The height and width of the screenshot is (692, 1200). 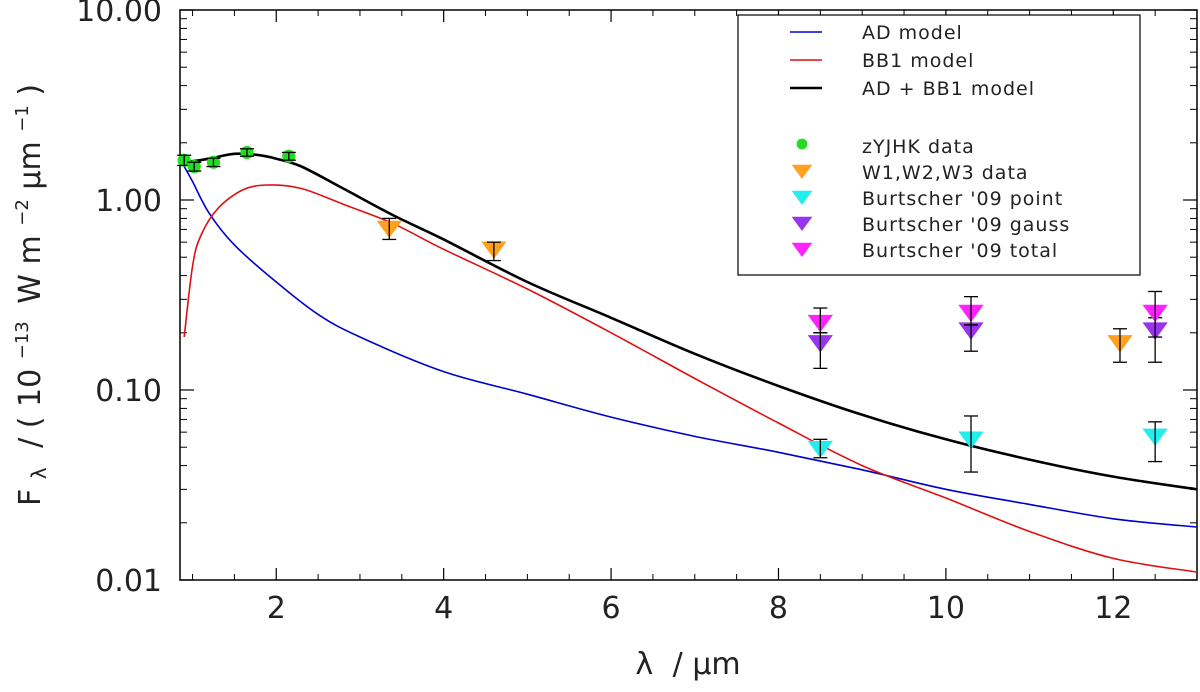 I want to click on y-axis-symbol: F, so click(x=30, y=497).